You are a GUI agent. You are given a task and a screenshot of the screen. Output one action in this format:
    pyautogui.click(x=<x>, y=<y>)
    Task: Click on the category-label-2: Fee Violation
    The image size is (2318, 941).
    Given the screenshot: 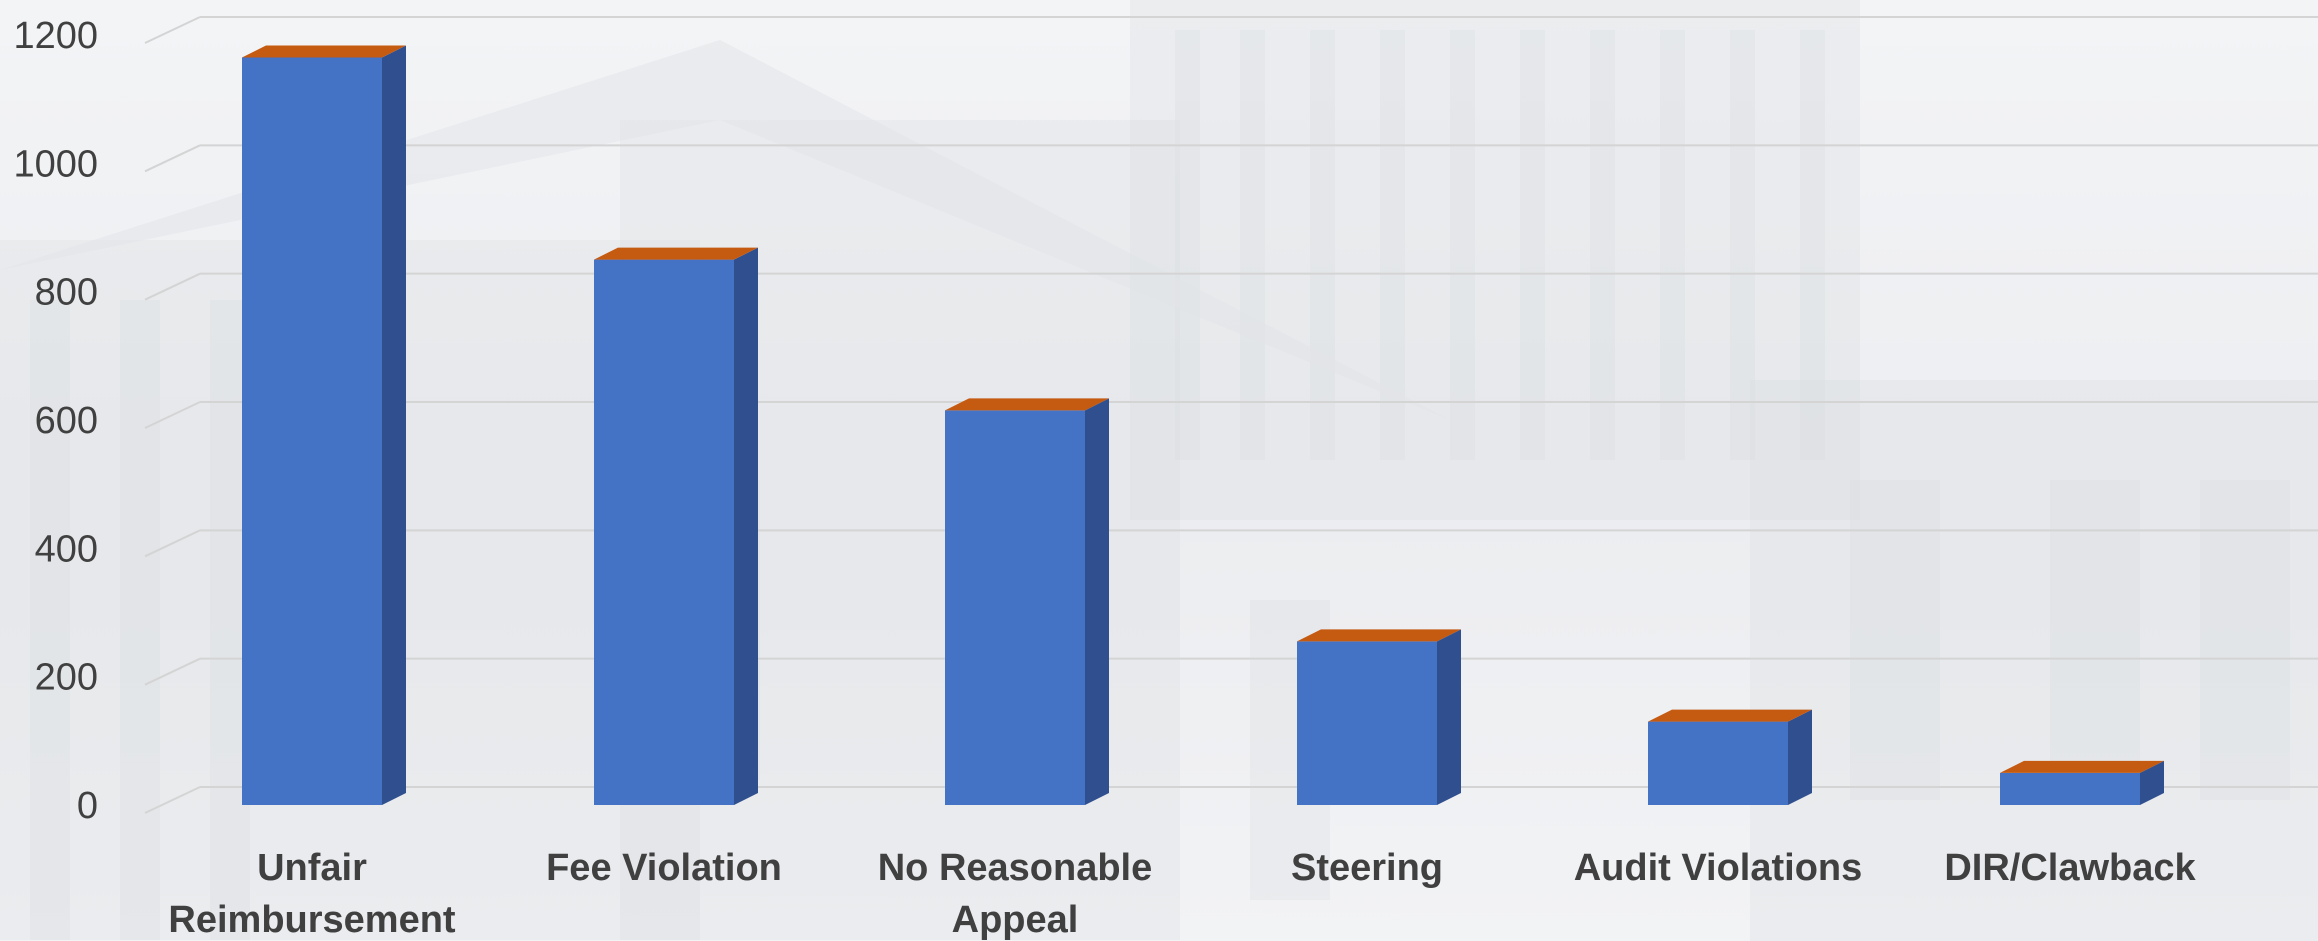 What is the action you would take?
    pyautogui.click(x=664, y=868)
    